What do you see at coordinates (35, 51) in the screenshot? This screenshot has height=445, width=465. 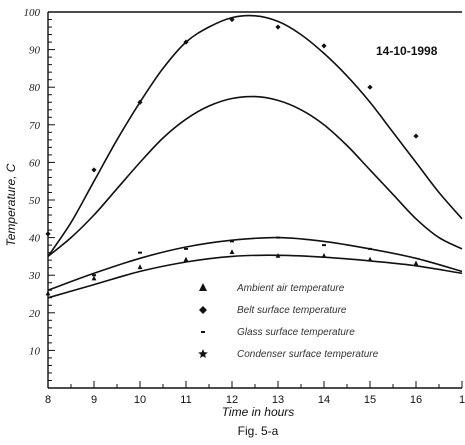 I see `y-tick-label: 90` at bounding box center [35, 51].